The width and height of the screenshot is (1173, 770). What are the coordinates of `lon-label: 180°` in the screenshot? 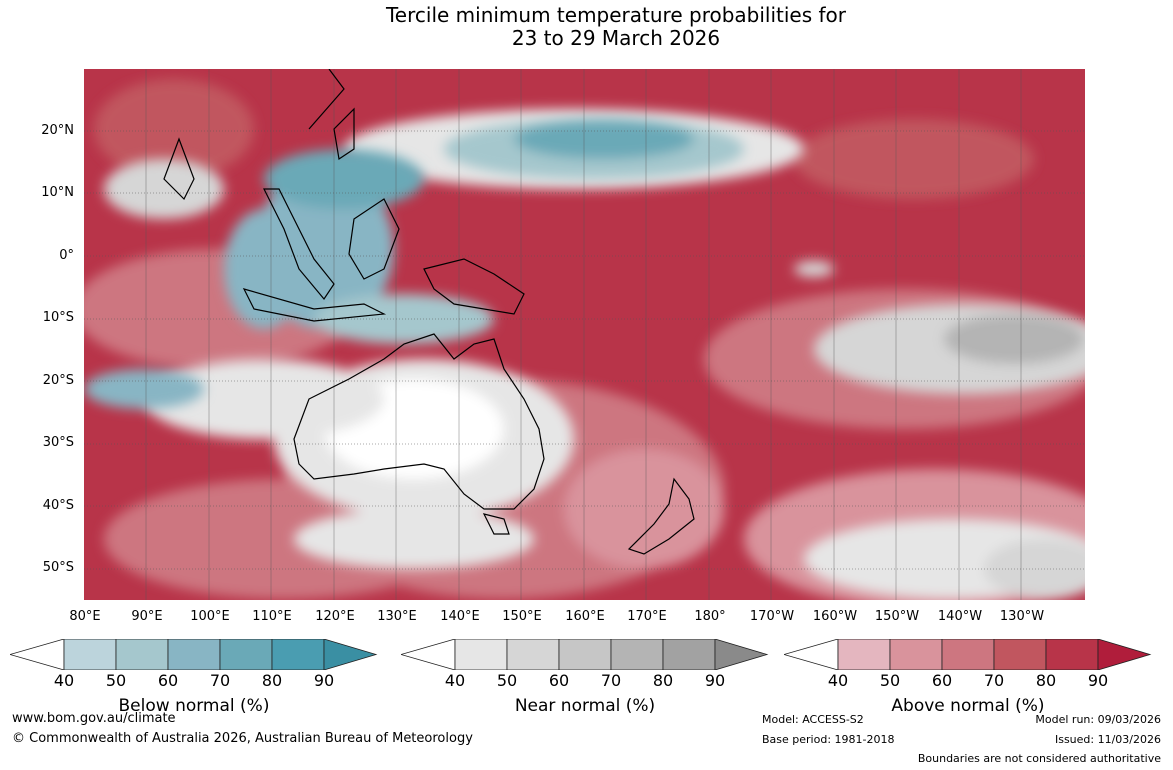 It's located at (710, 616).